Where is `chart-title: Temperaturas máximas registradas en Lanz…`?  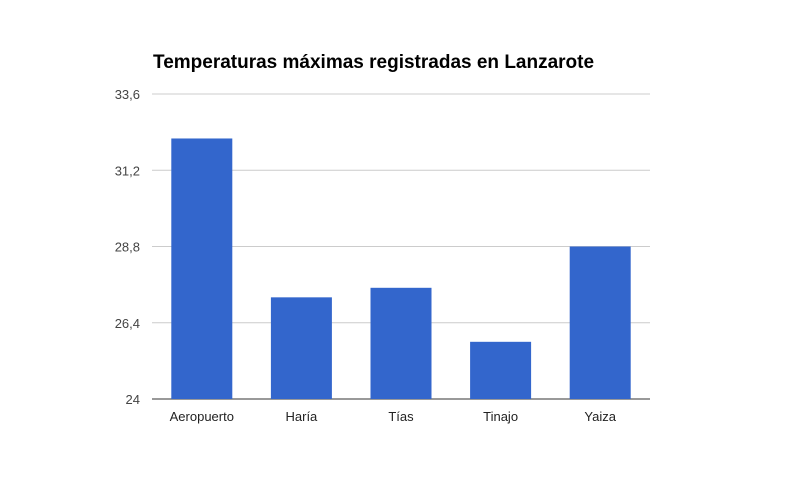 chart-title: Temperaturas máximas registradas en Lanz… is located at coordinates (373, 62).